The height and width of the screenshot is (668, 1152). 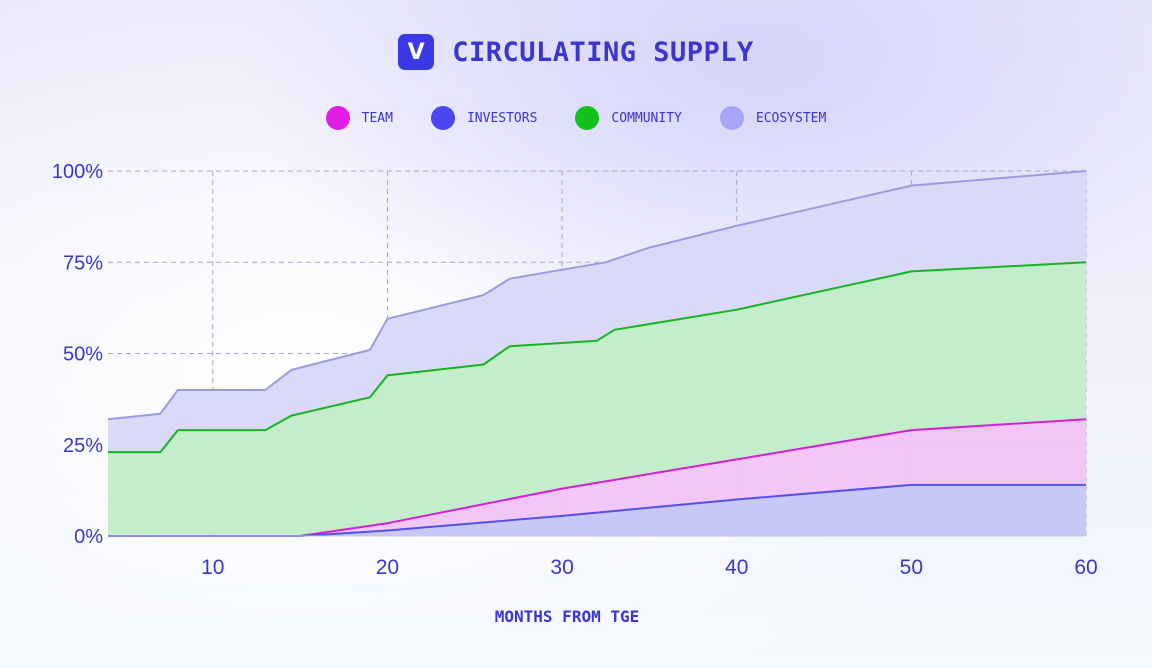 What do you see at coordinates (377, 118) in the screenshot?
I see `legend-label-team: TEAM` at bounding box center [377, 118].